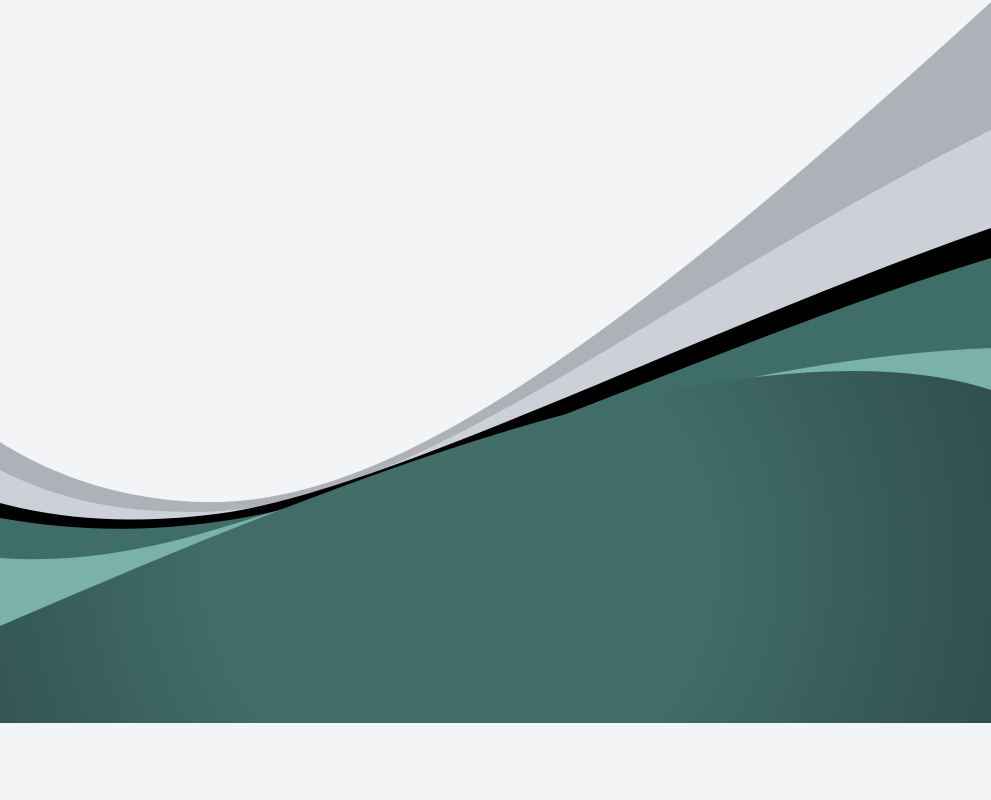 The height and width of the screenshot is (800, 991). What do you see at coordinates (495, 761) in the screenshot?
I see `footer-strip` at bounding box center [495, 761].